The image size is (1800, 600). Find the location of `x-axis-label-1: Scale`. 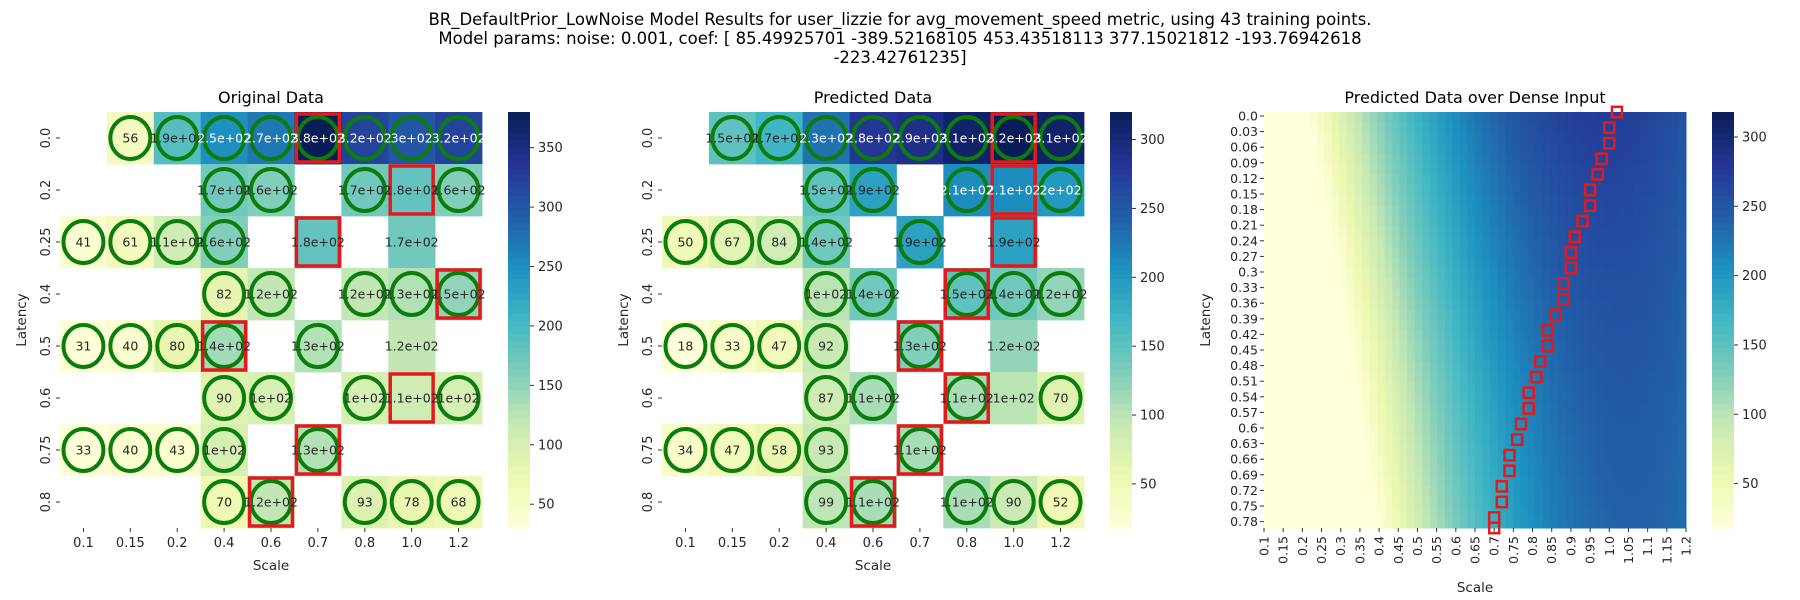

x-axis-label-1: Scale is located at coordinates (271, 566).